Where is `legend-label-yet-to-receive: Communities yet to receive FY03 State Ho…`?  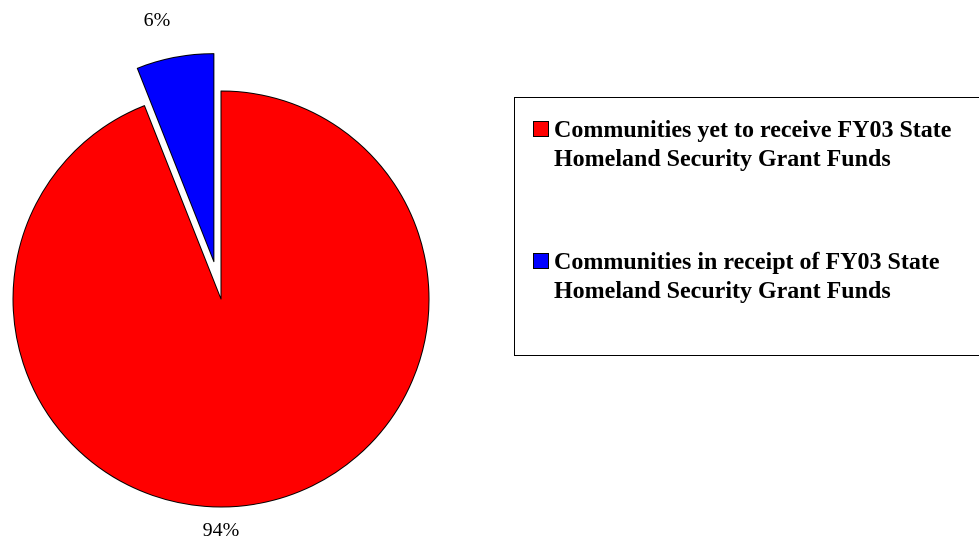
legend-label-yet-to-receive: Communities yet to receive FY03 State Ho… is located at coordinates (753, 144).